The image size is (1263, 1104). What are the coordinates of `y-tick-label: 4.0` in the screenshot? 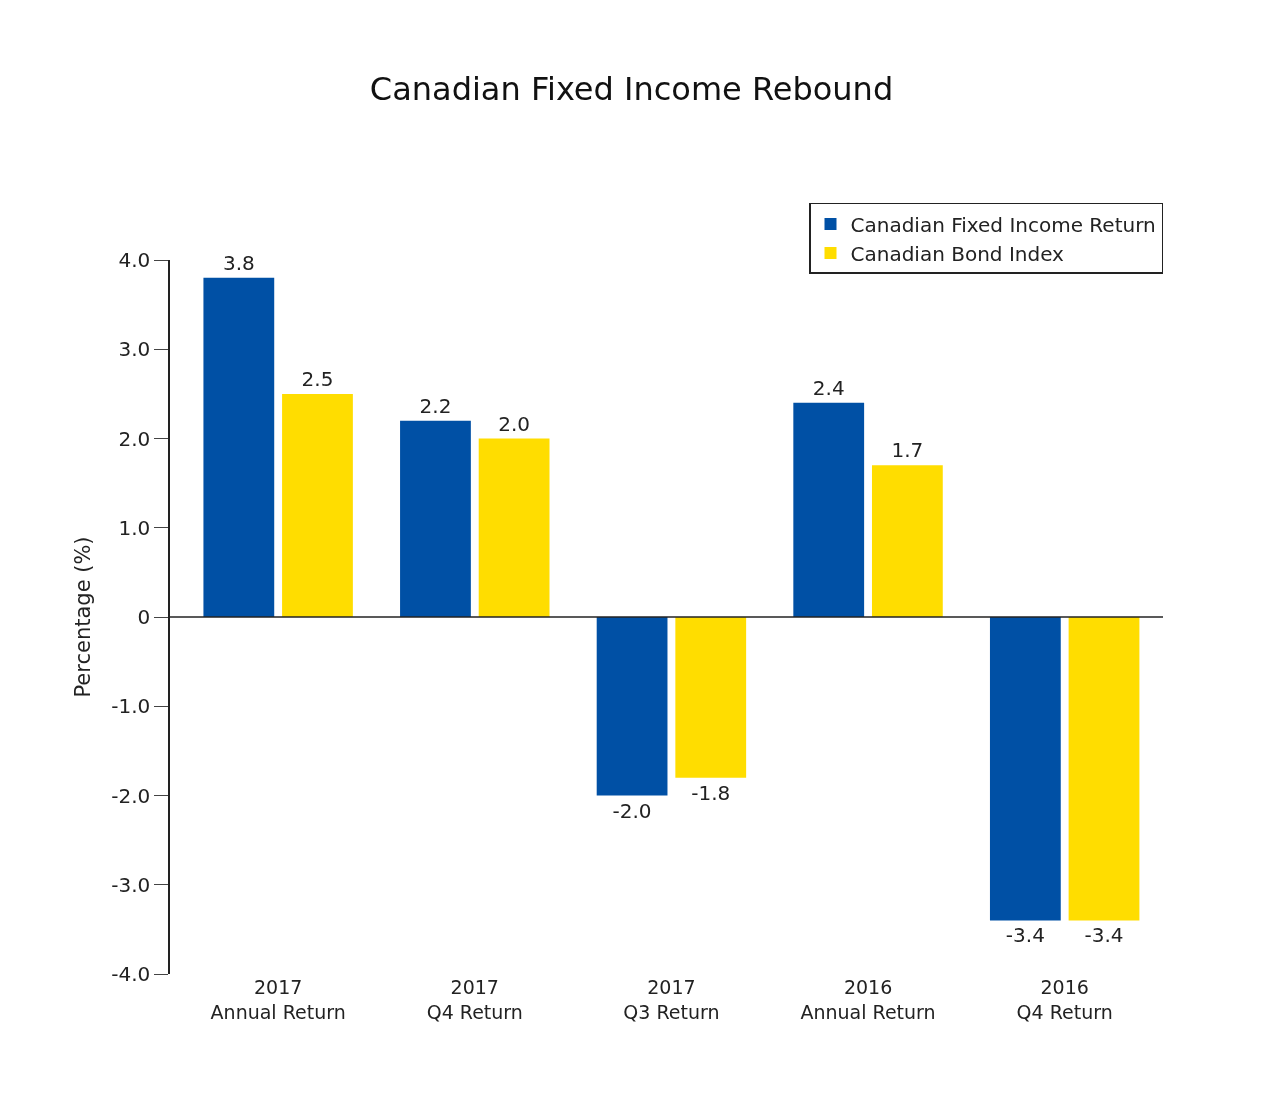 It's located at (134, 260).